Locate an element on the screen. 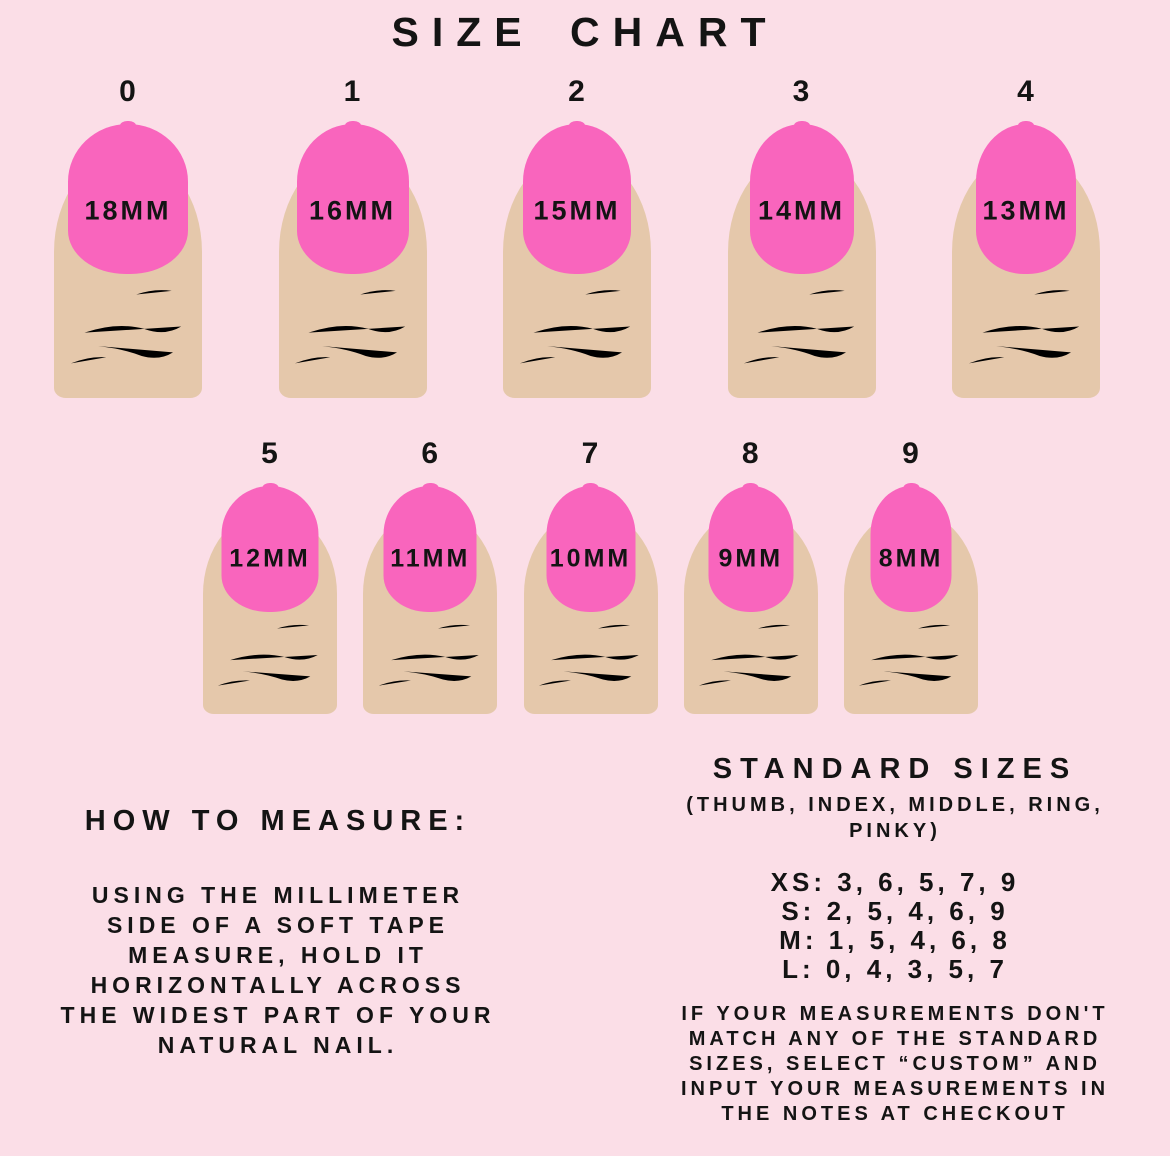  nail-shape: 13MM is located at coordinates (1026, 199).